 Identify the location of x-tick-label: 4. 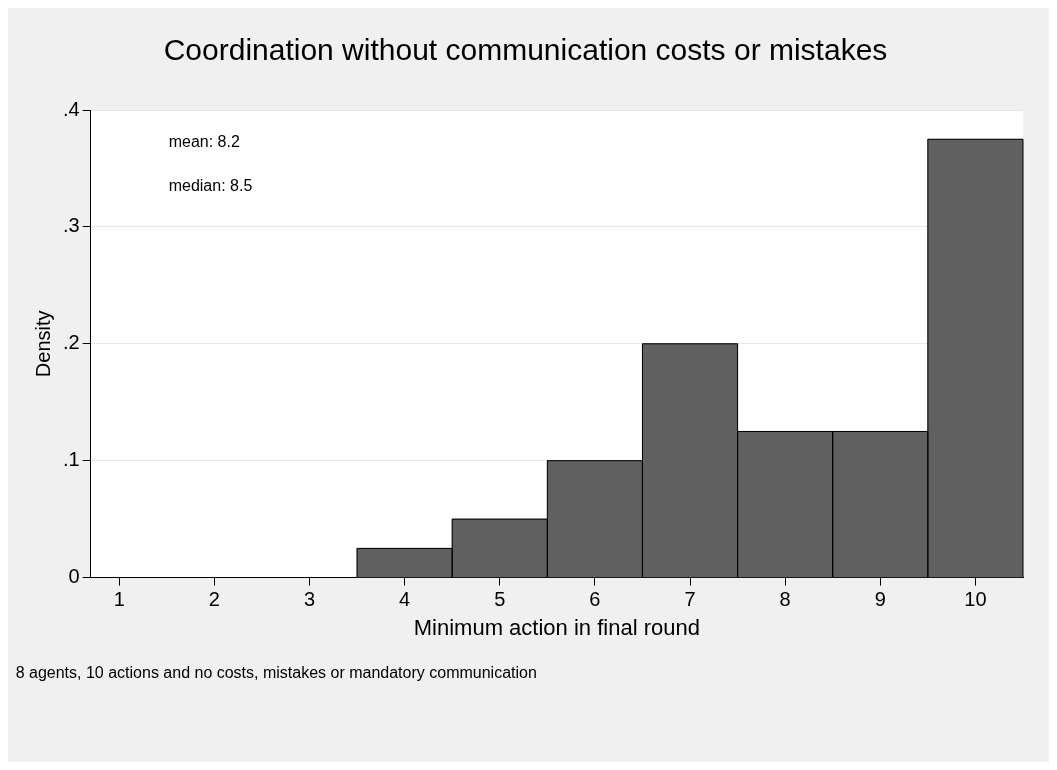
(405, 599).